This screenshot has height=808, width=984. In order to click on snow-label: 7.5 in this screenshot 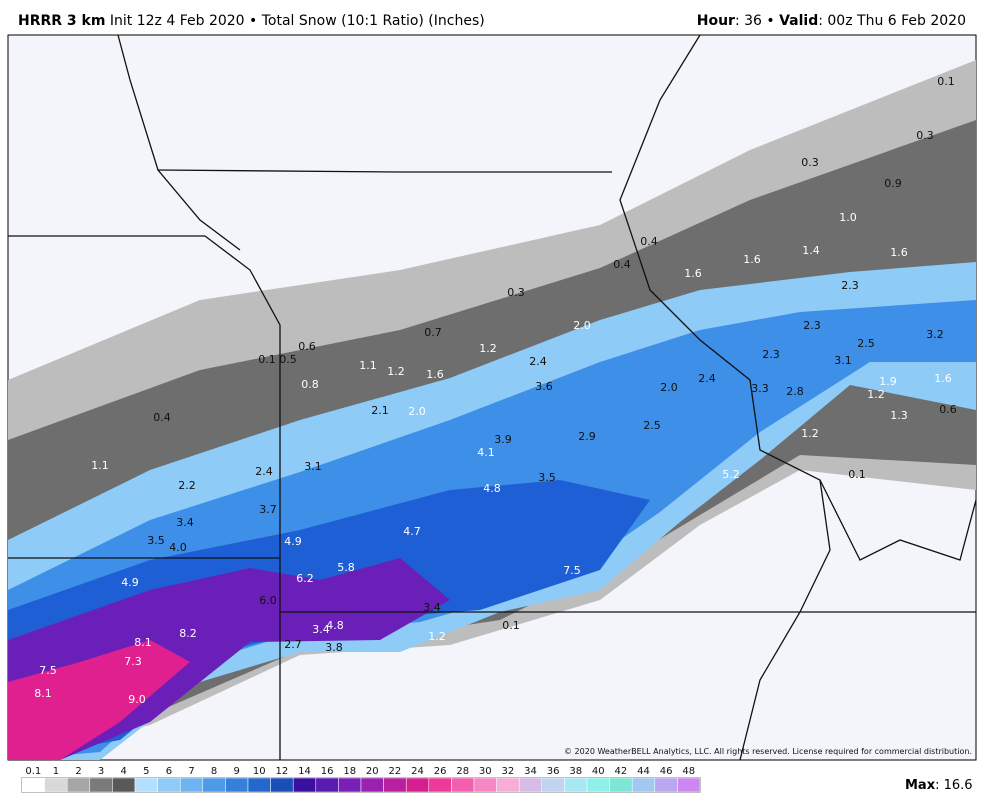, I will do `click(48, 670)`.